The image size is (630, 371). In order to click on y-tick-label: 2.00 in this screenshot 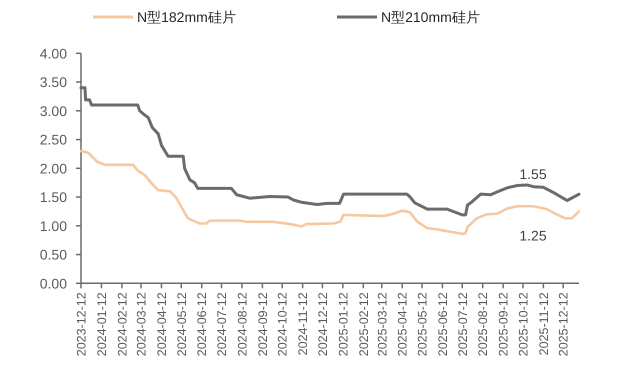, I will do `click(54, 168)`.